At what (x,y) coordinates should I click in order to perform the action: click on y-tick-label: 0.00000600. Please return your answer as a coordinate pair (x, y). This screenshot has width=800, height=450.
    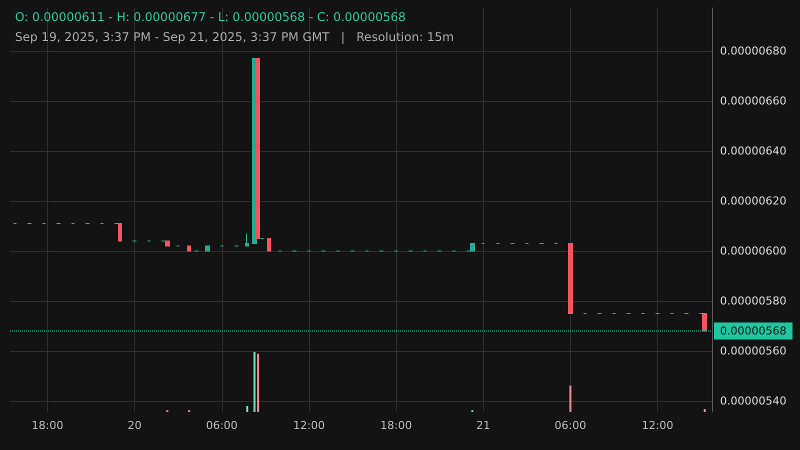
    Looking at the image, I should click on (753, 251).